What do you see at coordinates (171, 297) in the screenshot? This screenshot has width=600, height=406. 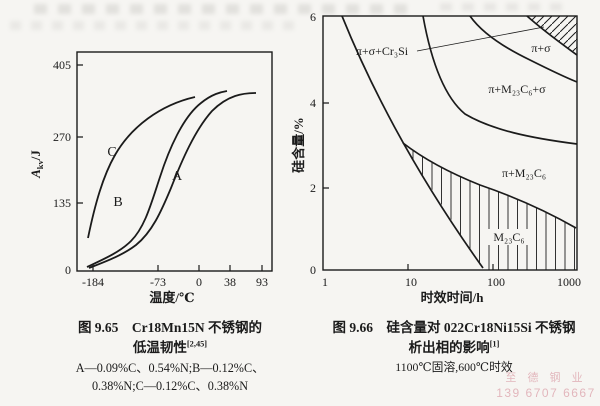 I see `left-x-axis-title: 温度/℃` at bounding box center [171, 297].